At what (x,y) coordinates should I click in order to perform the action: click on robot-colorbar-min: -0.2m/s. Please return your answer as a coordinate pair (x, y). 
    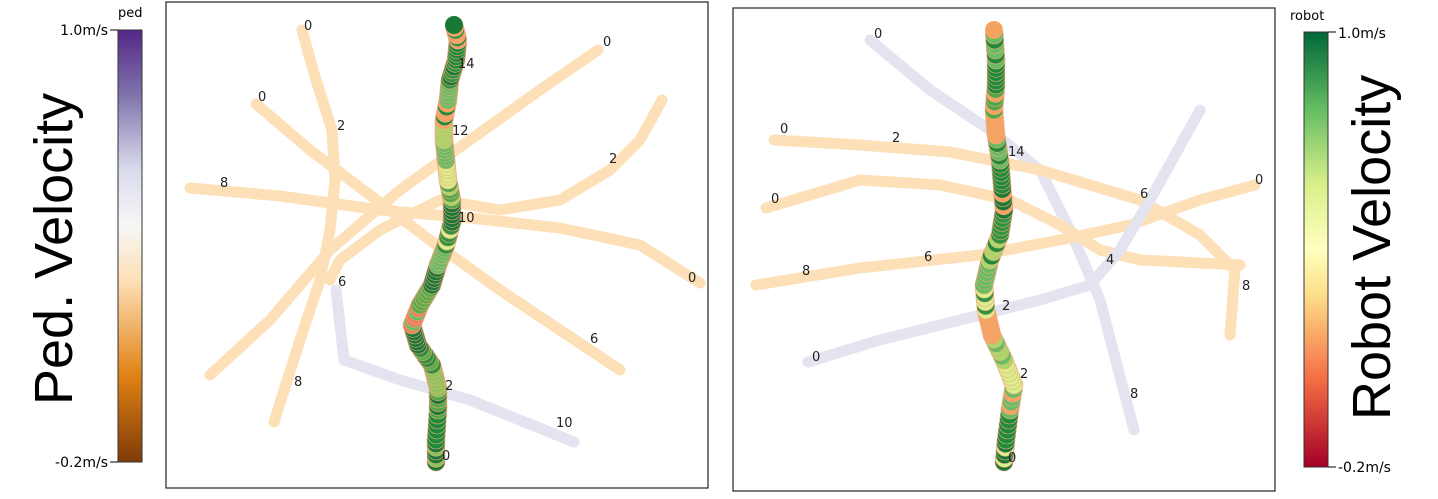
    Looking at the image, I should click on (1364, 468).